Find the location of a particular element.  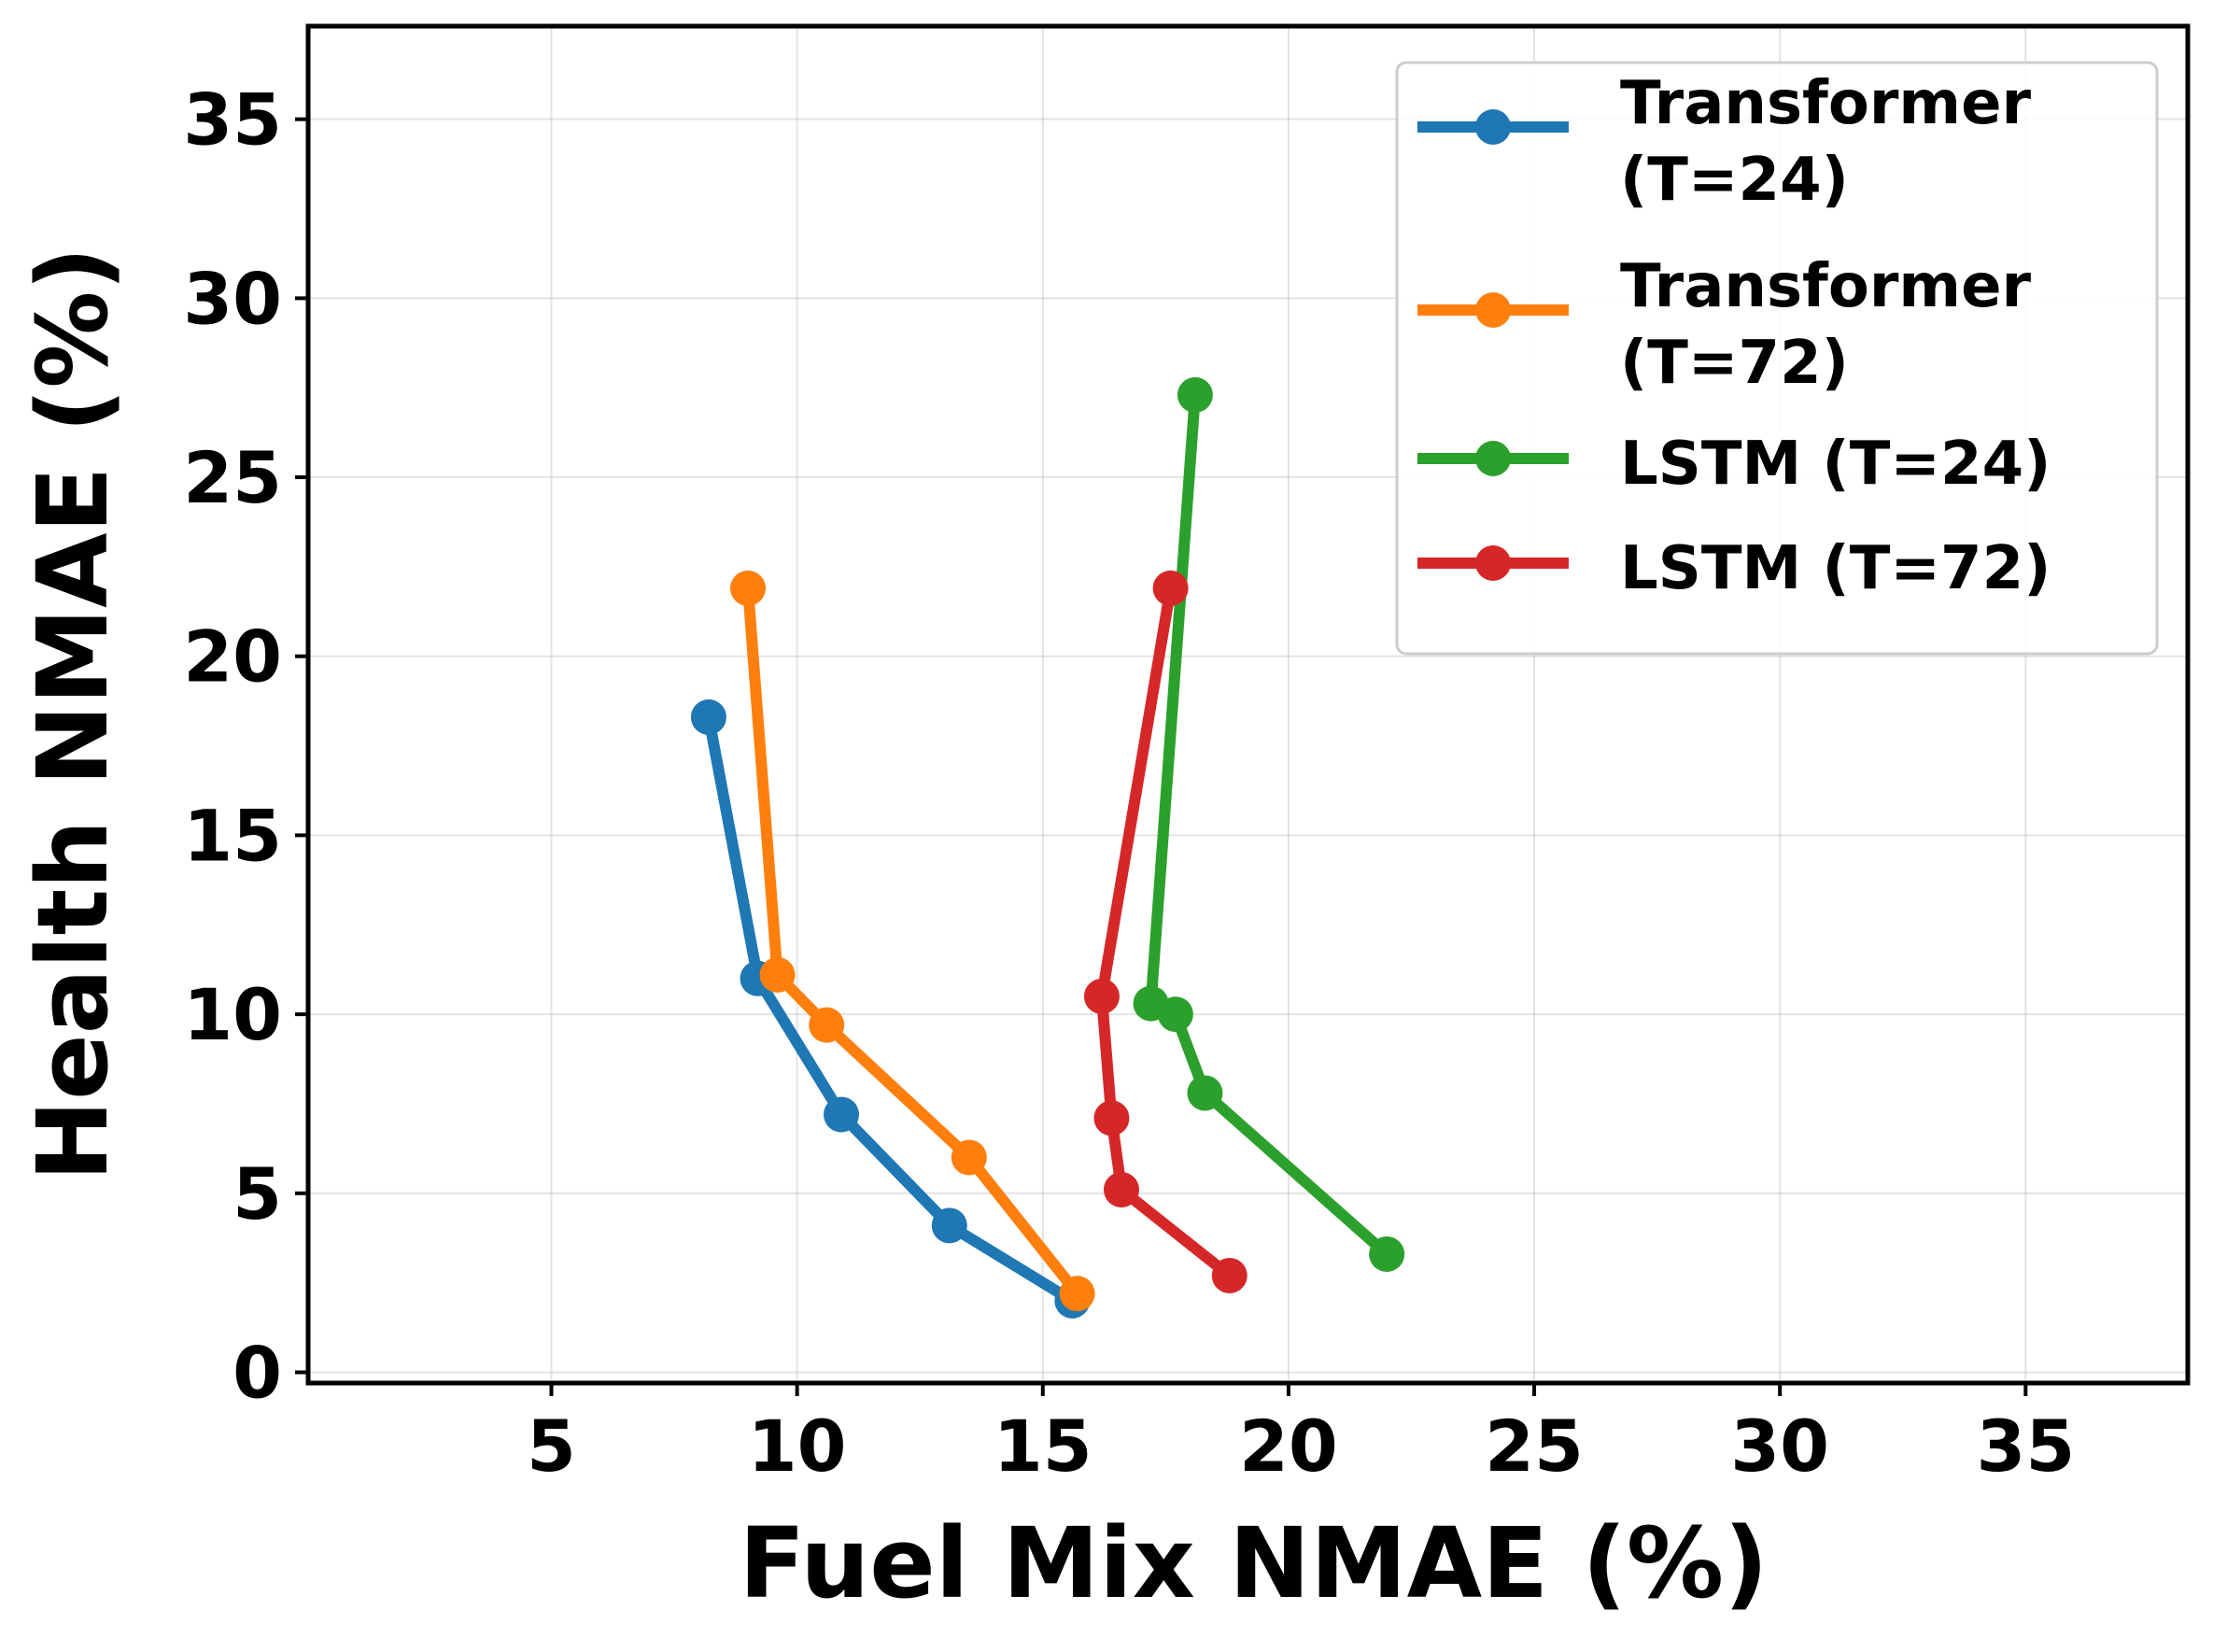

x-tick-label: 30 is located at coordinates (1780, 1446).